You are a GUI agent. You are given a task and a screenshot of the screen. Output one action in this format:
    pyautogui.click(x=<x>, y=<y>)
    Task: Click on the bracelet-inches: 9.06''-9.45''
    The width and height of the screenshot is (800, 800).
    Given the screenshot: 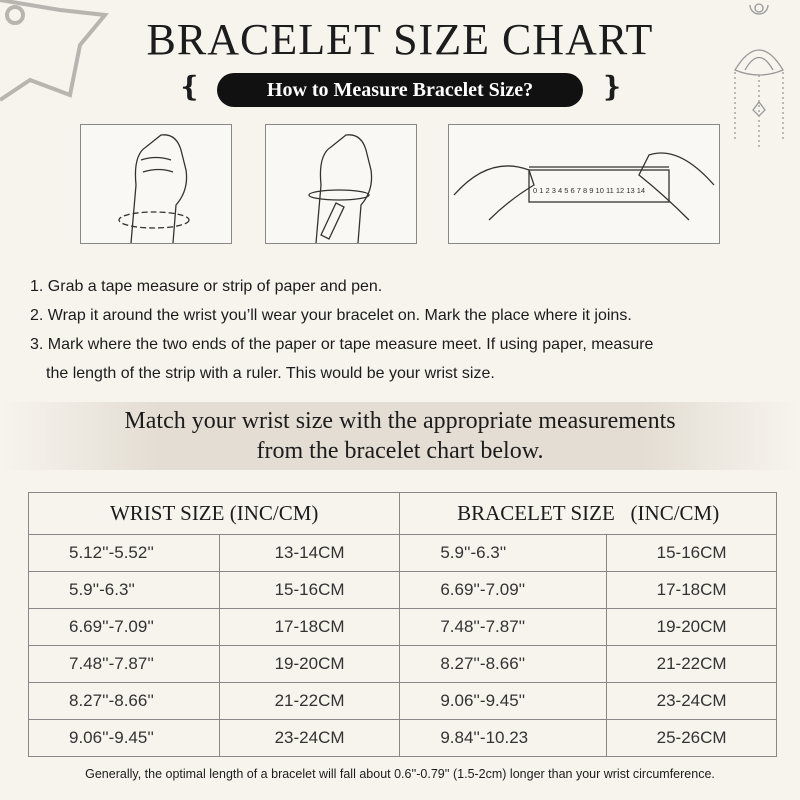 What is the action you would take?
    pyautogui.click(x=503, y=701)
    